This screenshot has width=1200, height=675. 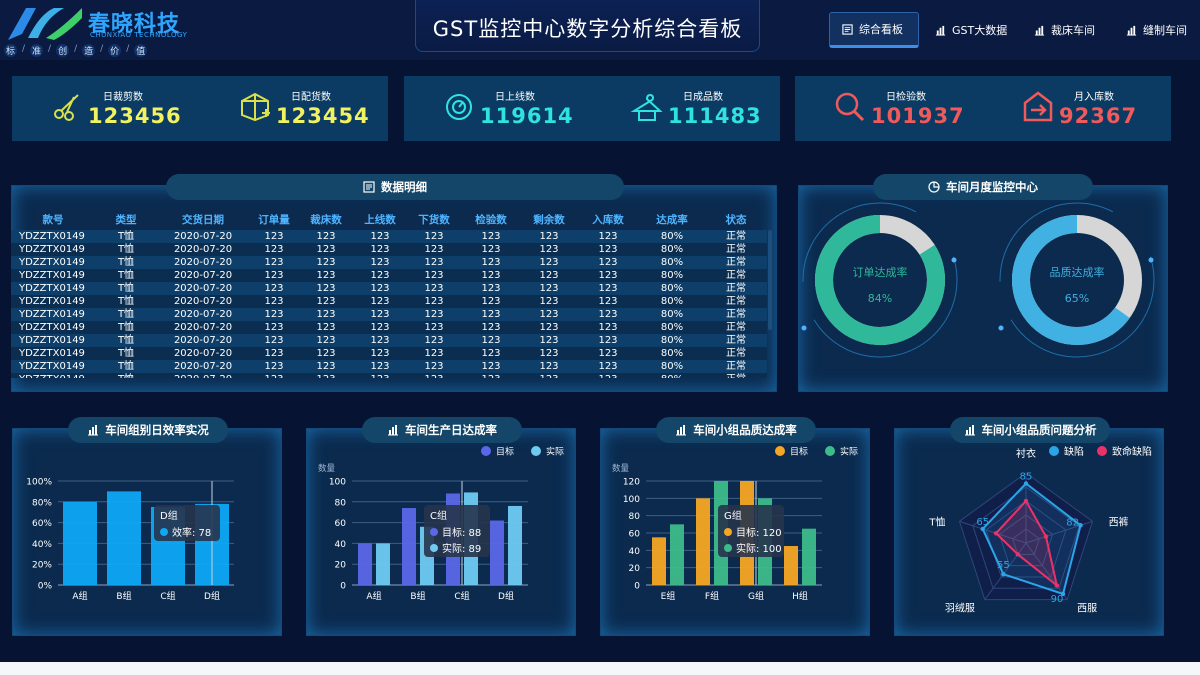 What do you see at coordinates (549, 219) in the screenshot?
I see `column-header: 剩余数` at bounding box center [549, 219].